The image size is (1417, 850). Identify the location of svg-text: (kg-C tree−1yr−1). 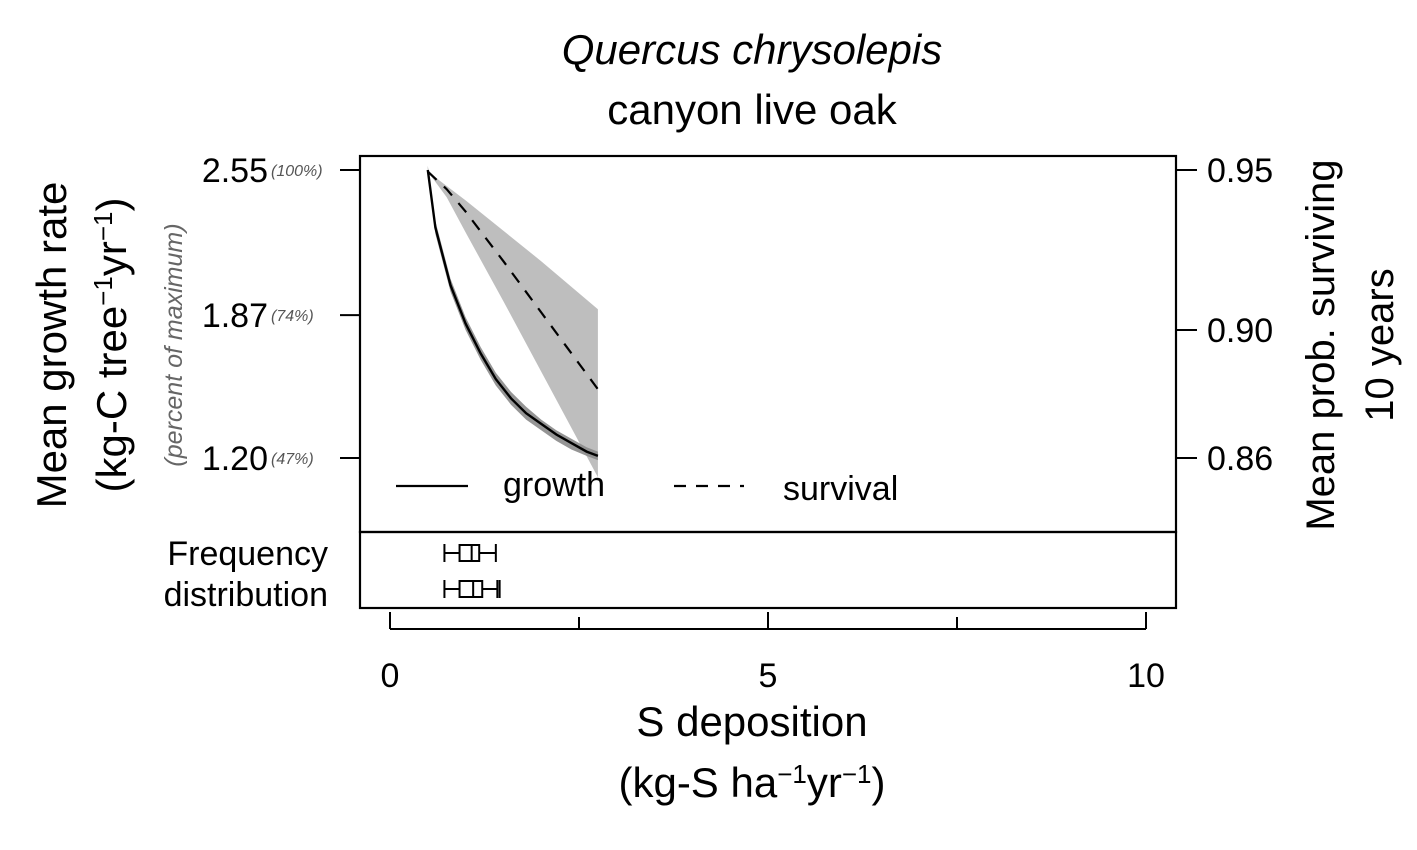
(111, 344).